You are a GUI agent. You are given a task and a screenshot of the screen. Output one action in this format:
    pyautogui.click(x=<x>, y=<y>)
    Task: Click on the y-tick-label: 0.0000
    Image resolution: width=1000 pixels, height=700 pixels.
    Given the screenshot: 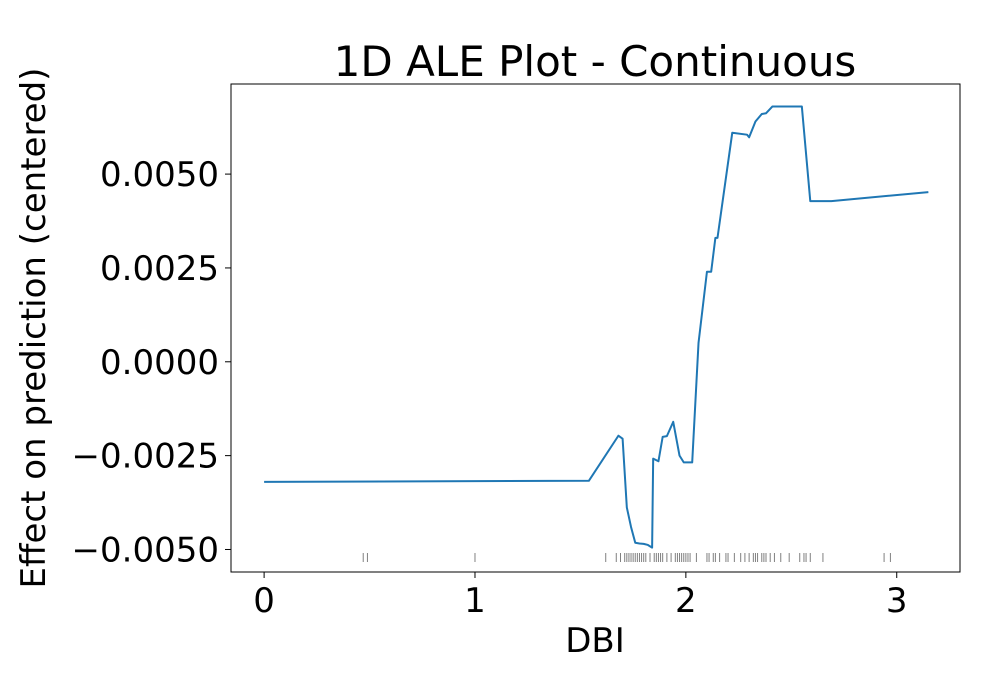 What is the action you would take?
    pyautogui.click(x=159, y=363)
    